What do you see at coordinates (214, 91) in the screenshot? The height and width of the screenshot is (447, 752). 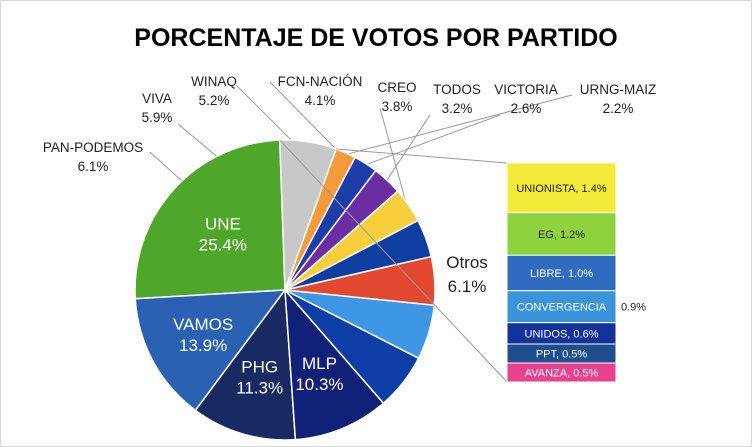 I see `label-winaq: WINAQ 5.2%` at bounding box center [214, 91].